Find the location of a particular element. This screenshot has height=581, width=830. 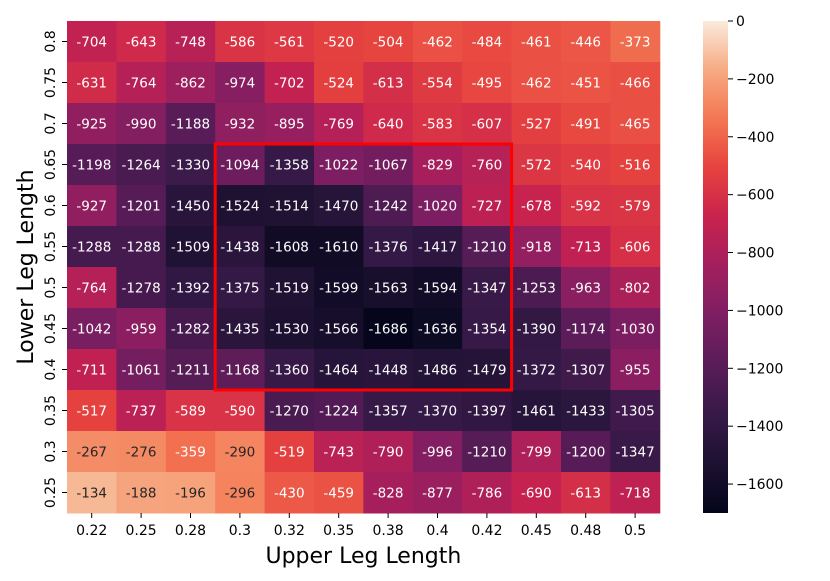

cell-value-label: -1354 is located at coordinates (486, 330).